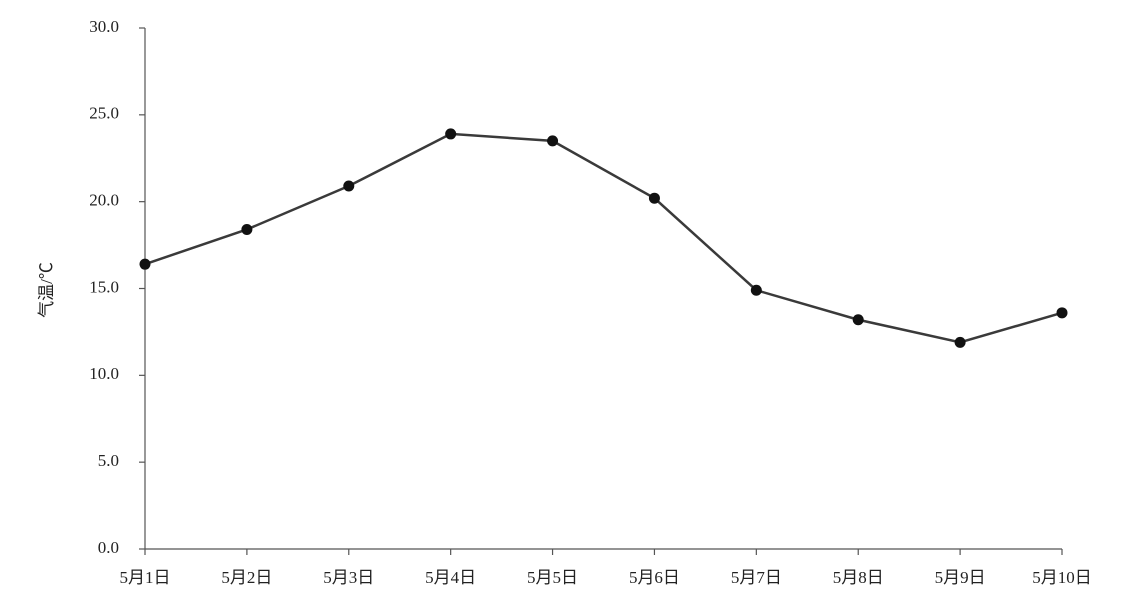 The height and width of the screenshot is (614, 1136). Describe the element at coordinates (450, 577) in the screenshot. I see `x-tick-label: 5月4日` at that location.